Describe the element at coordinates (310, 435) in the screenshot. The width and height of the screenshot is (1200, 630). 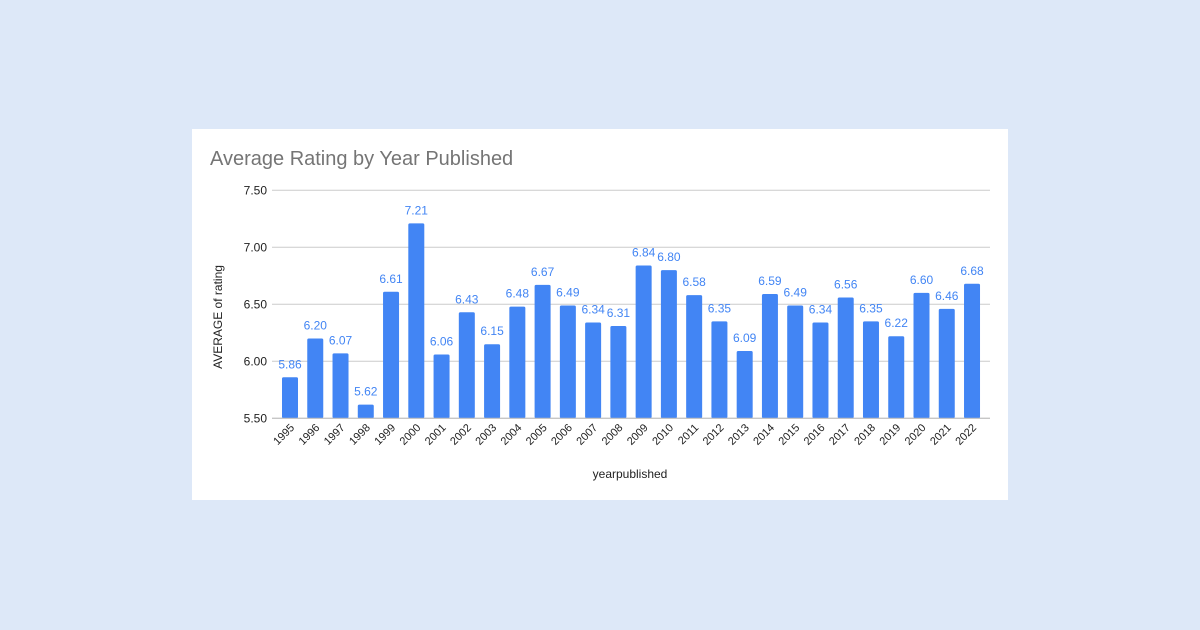
I see `x-tick-label: 1996` at that location.